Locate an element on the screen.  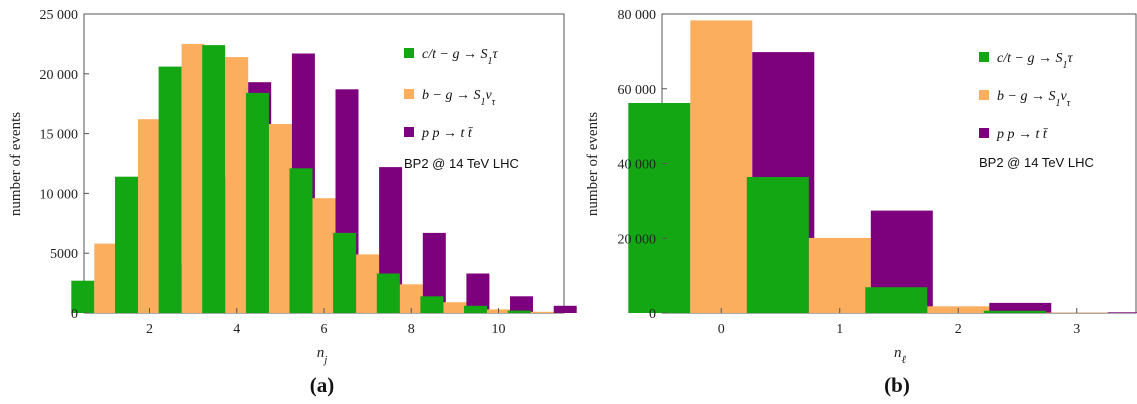
legend-label-a-1: c/t − g → S1τ is located at coordinates (460, 57).